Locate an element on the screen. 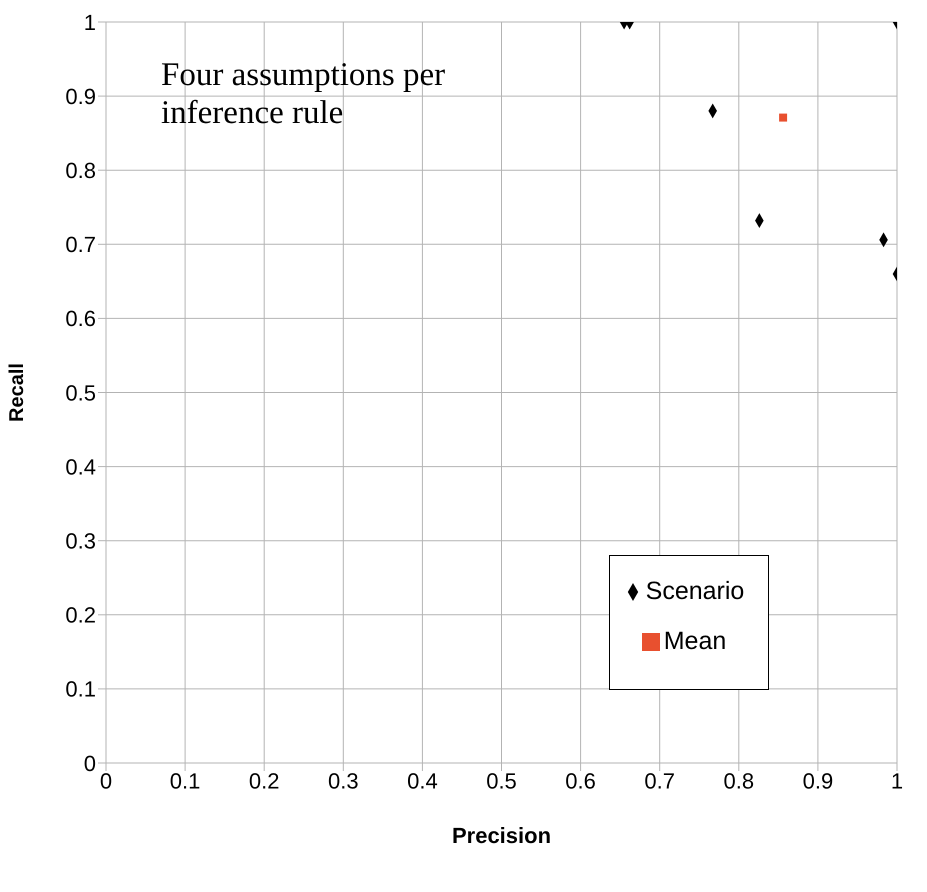 The image size is (927, 892). x-tick-label: 0.3 is located at coordinates (343, 781).